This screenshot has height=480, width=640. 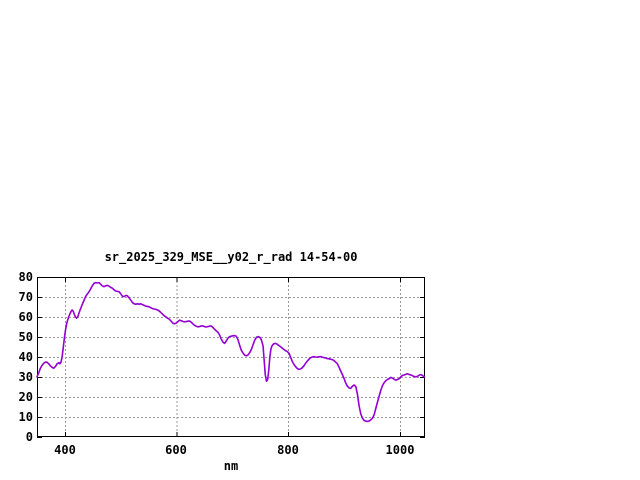 What do you see at coordinates (231, 466) in the screenshot?
I see `x-axis-label: nm` at bounding box center [231, 466].